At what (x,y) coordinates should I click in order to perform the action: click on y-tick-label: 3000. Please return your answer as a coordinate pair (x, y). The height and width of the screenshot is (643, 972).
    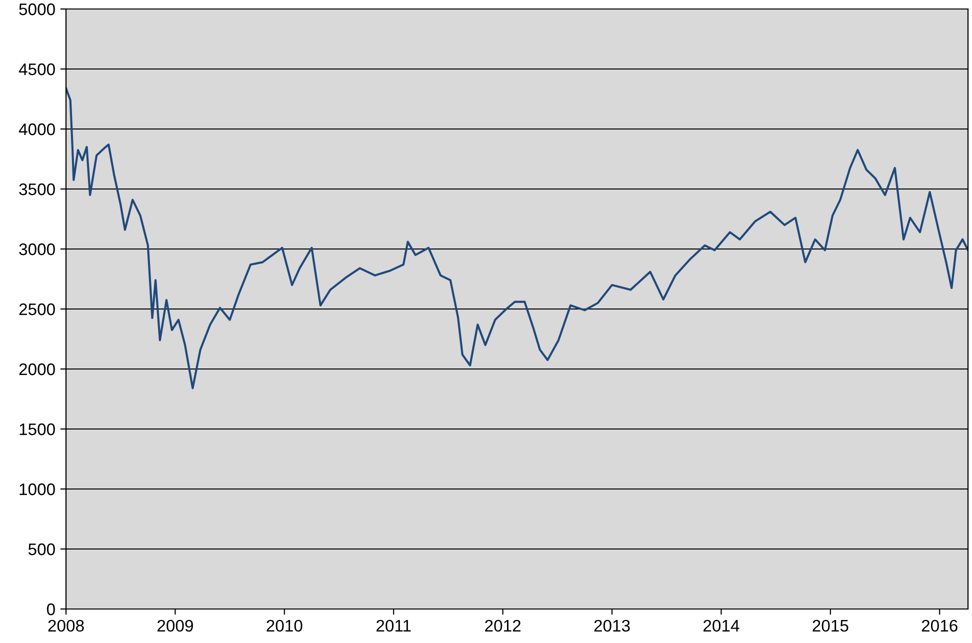
    Looking at the image, I should click on (37, 249).